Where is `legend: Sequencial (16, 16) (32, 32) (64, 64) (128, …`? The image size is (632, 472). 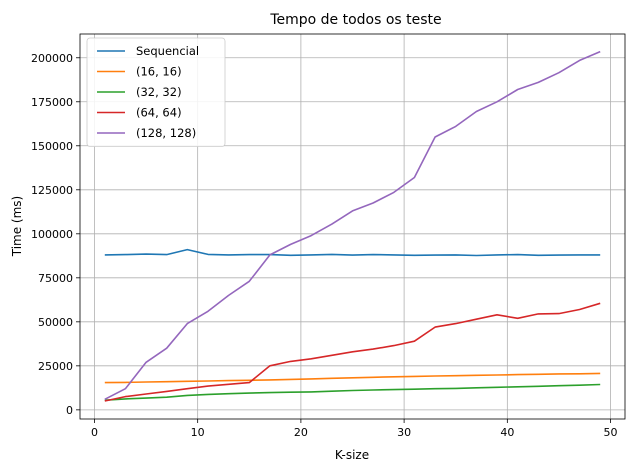
legend: Sequencial (16, 16) (32, 32) (64, 64) (128, … is located at coordinates (156, 92).